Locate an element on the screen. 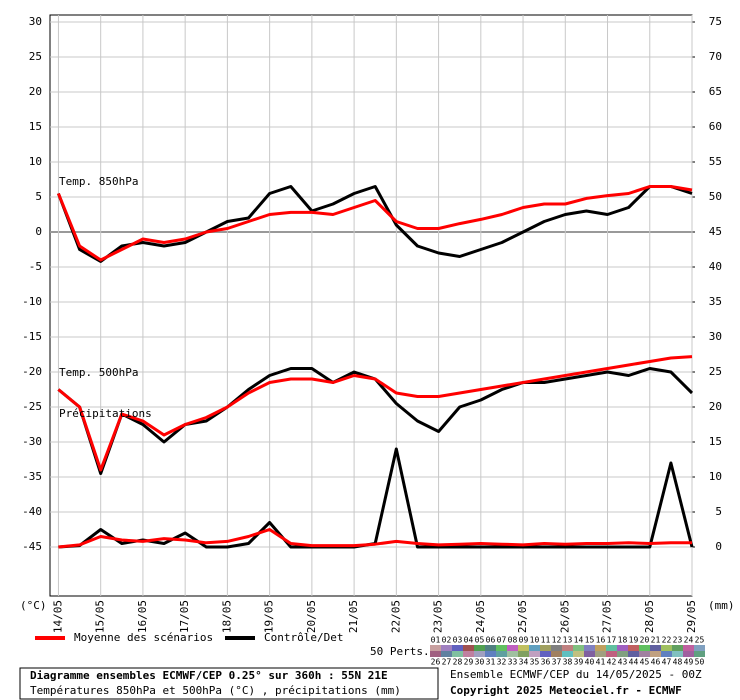  pert-id: 18 is located at coordinates (623, 640).